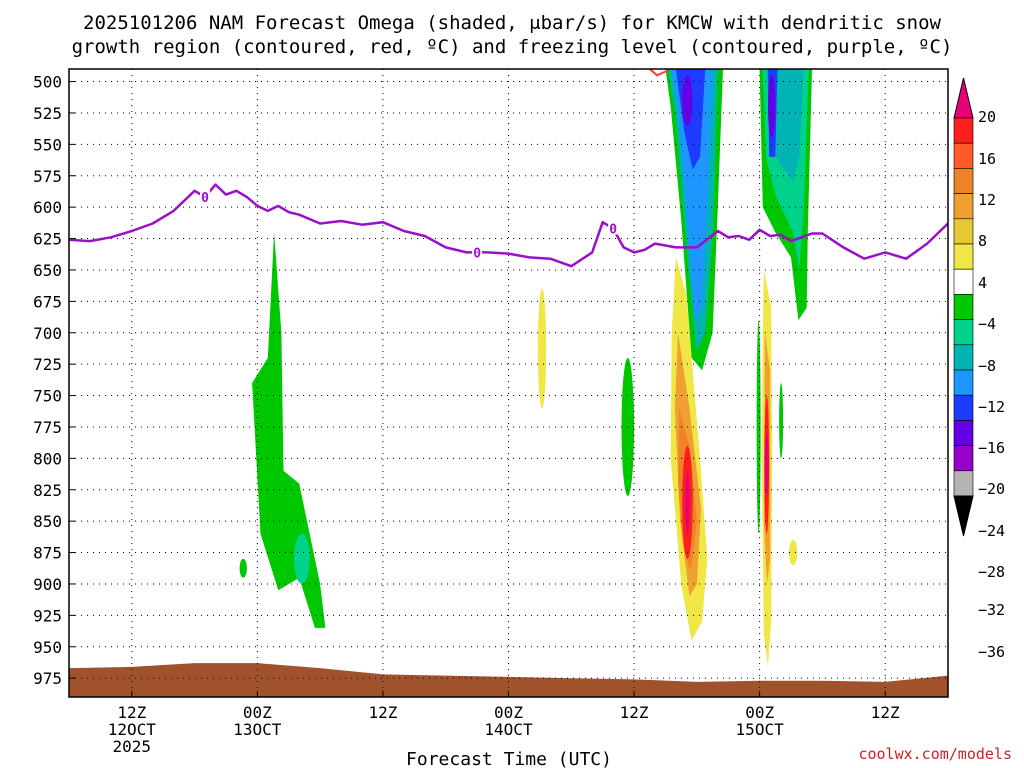  I want to click on omega-yellow-15oct, so click(793, 553).